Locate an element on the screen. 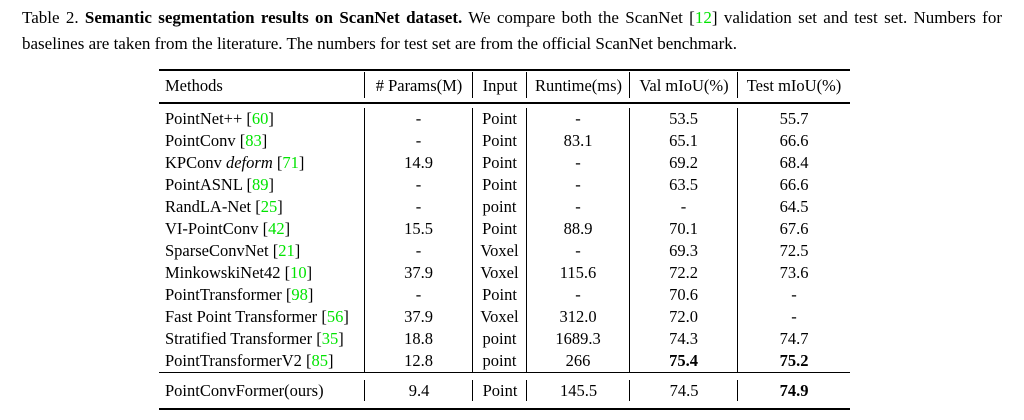  table-top-rule is located at coordinates (504, 70).